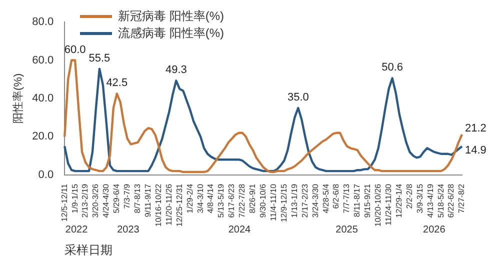 This screenshot has height=268, width=500. What do you see at coordinates (147, 200) in the screenshot?
I see `x-tick-label: 9/11-9/17` at bounding box center [147, 200].